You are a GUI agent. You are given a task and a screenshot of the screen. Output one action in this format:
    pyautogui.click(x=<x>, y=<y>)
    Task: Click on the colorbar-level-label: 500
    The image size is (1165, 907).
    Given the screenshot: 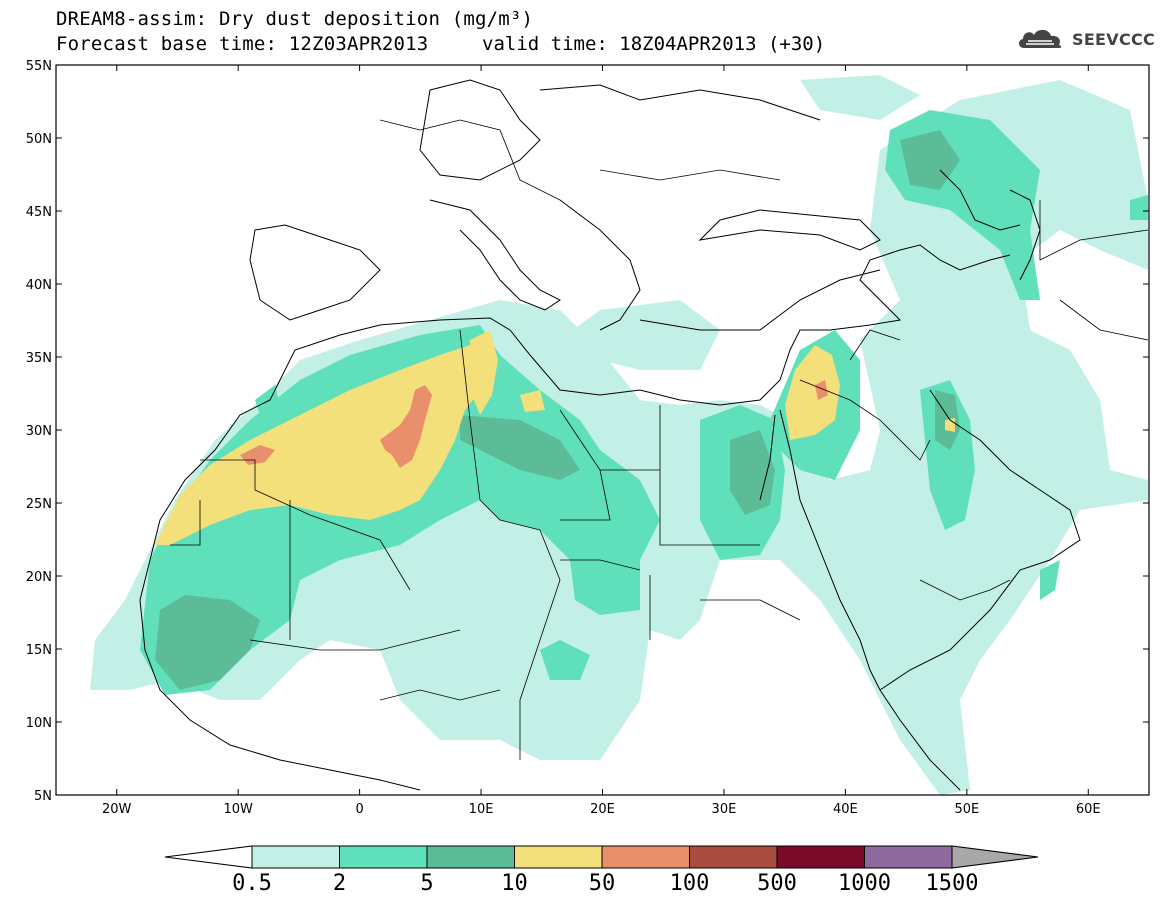 What is the action you would take?
    pyautogui.click(x=777, y=883)
    